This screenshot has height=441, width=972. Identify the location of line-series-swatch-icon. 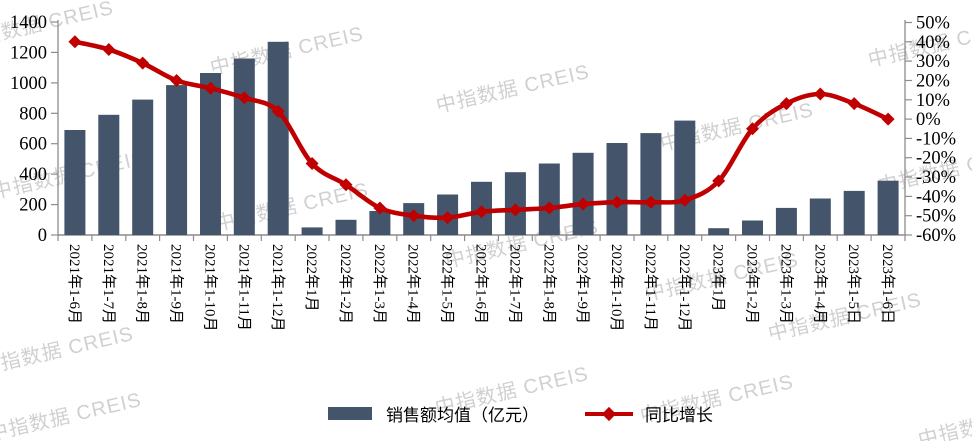
(609, 413).